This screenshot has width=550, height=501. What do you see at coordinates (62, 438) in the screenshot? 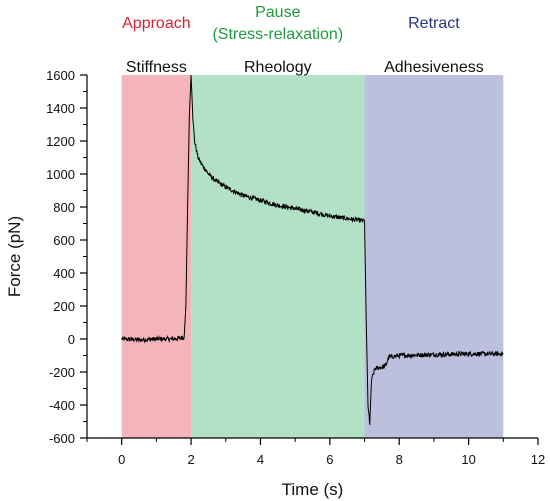
I see `y-tick-label: -600` at bounding box center [62, 438].